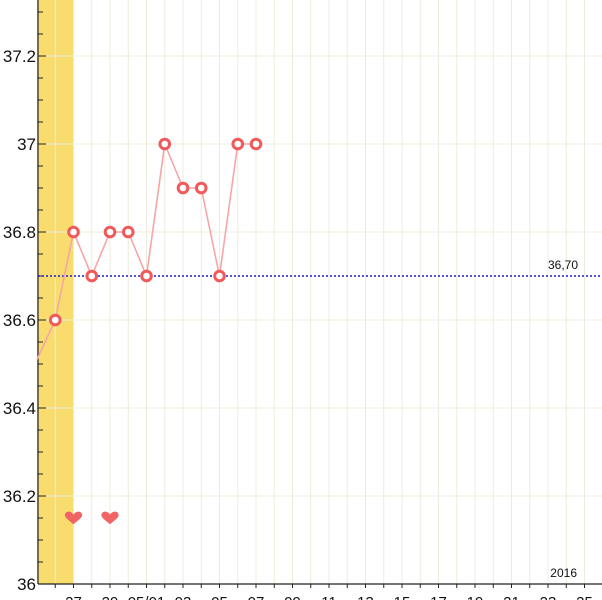 This screenshot has width=602, height=600. Describe the element at coordinates (563, 573) in the screenshot. I see `year-label: 2016` at that location.